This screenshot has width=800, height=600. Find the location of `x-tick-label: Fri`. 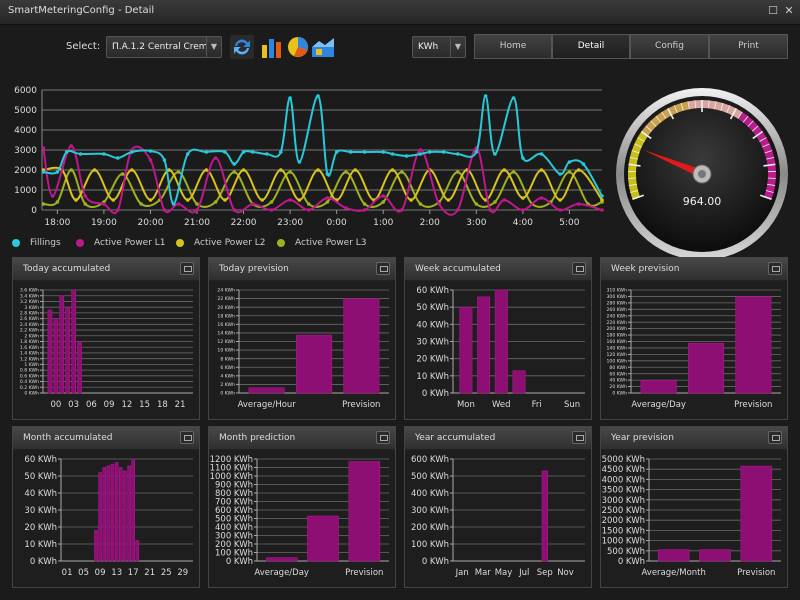

x-tick-label: Fri is located at coordinates (537, 405).